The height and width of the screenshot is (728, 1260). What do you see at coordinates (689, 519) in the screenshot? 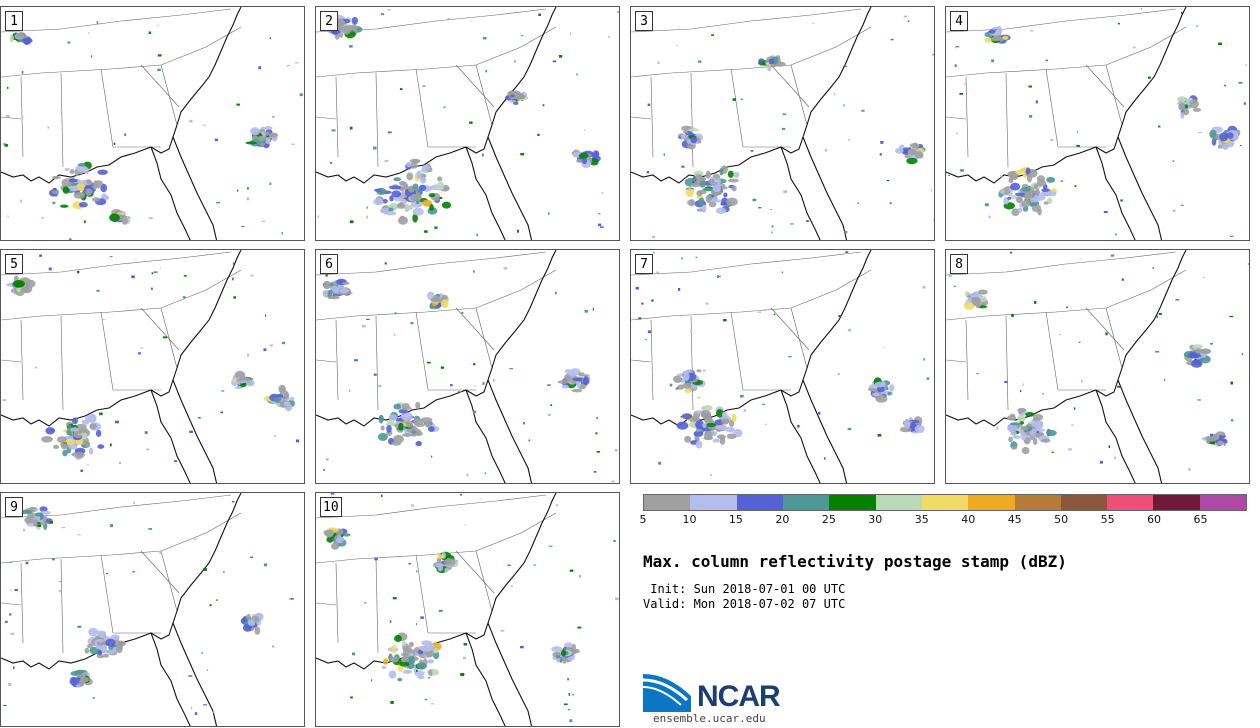
I see `colorbar-tick: 10` at bounding box center [689, 519].